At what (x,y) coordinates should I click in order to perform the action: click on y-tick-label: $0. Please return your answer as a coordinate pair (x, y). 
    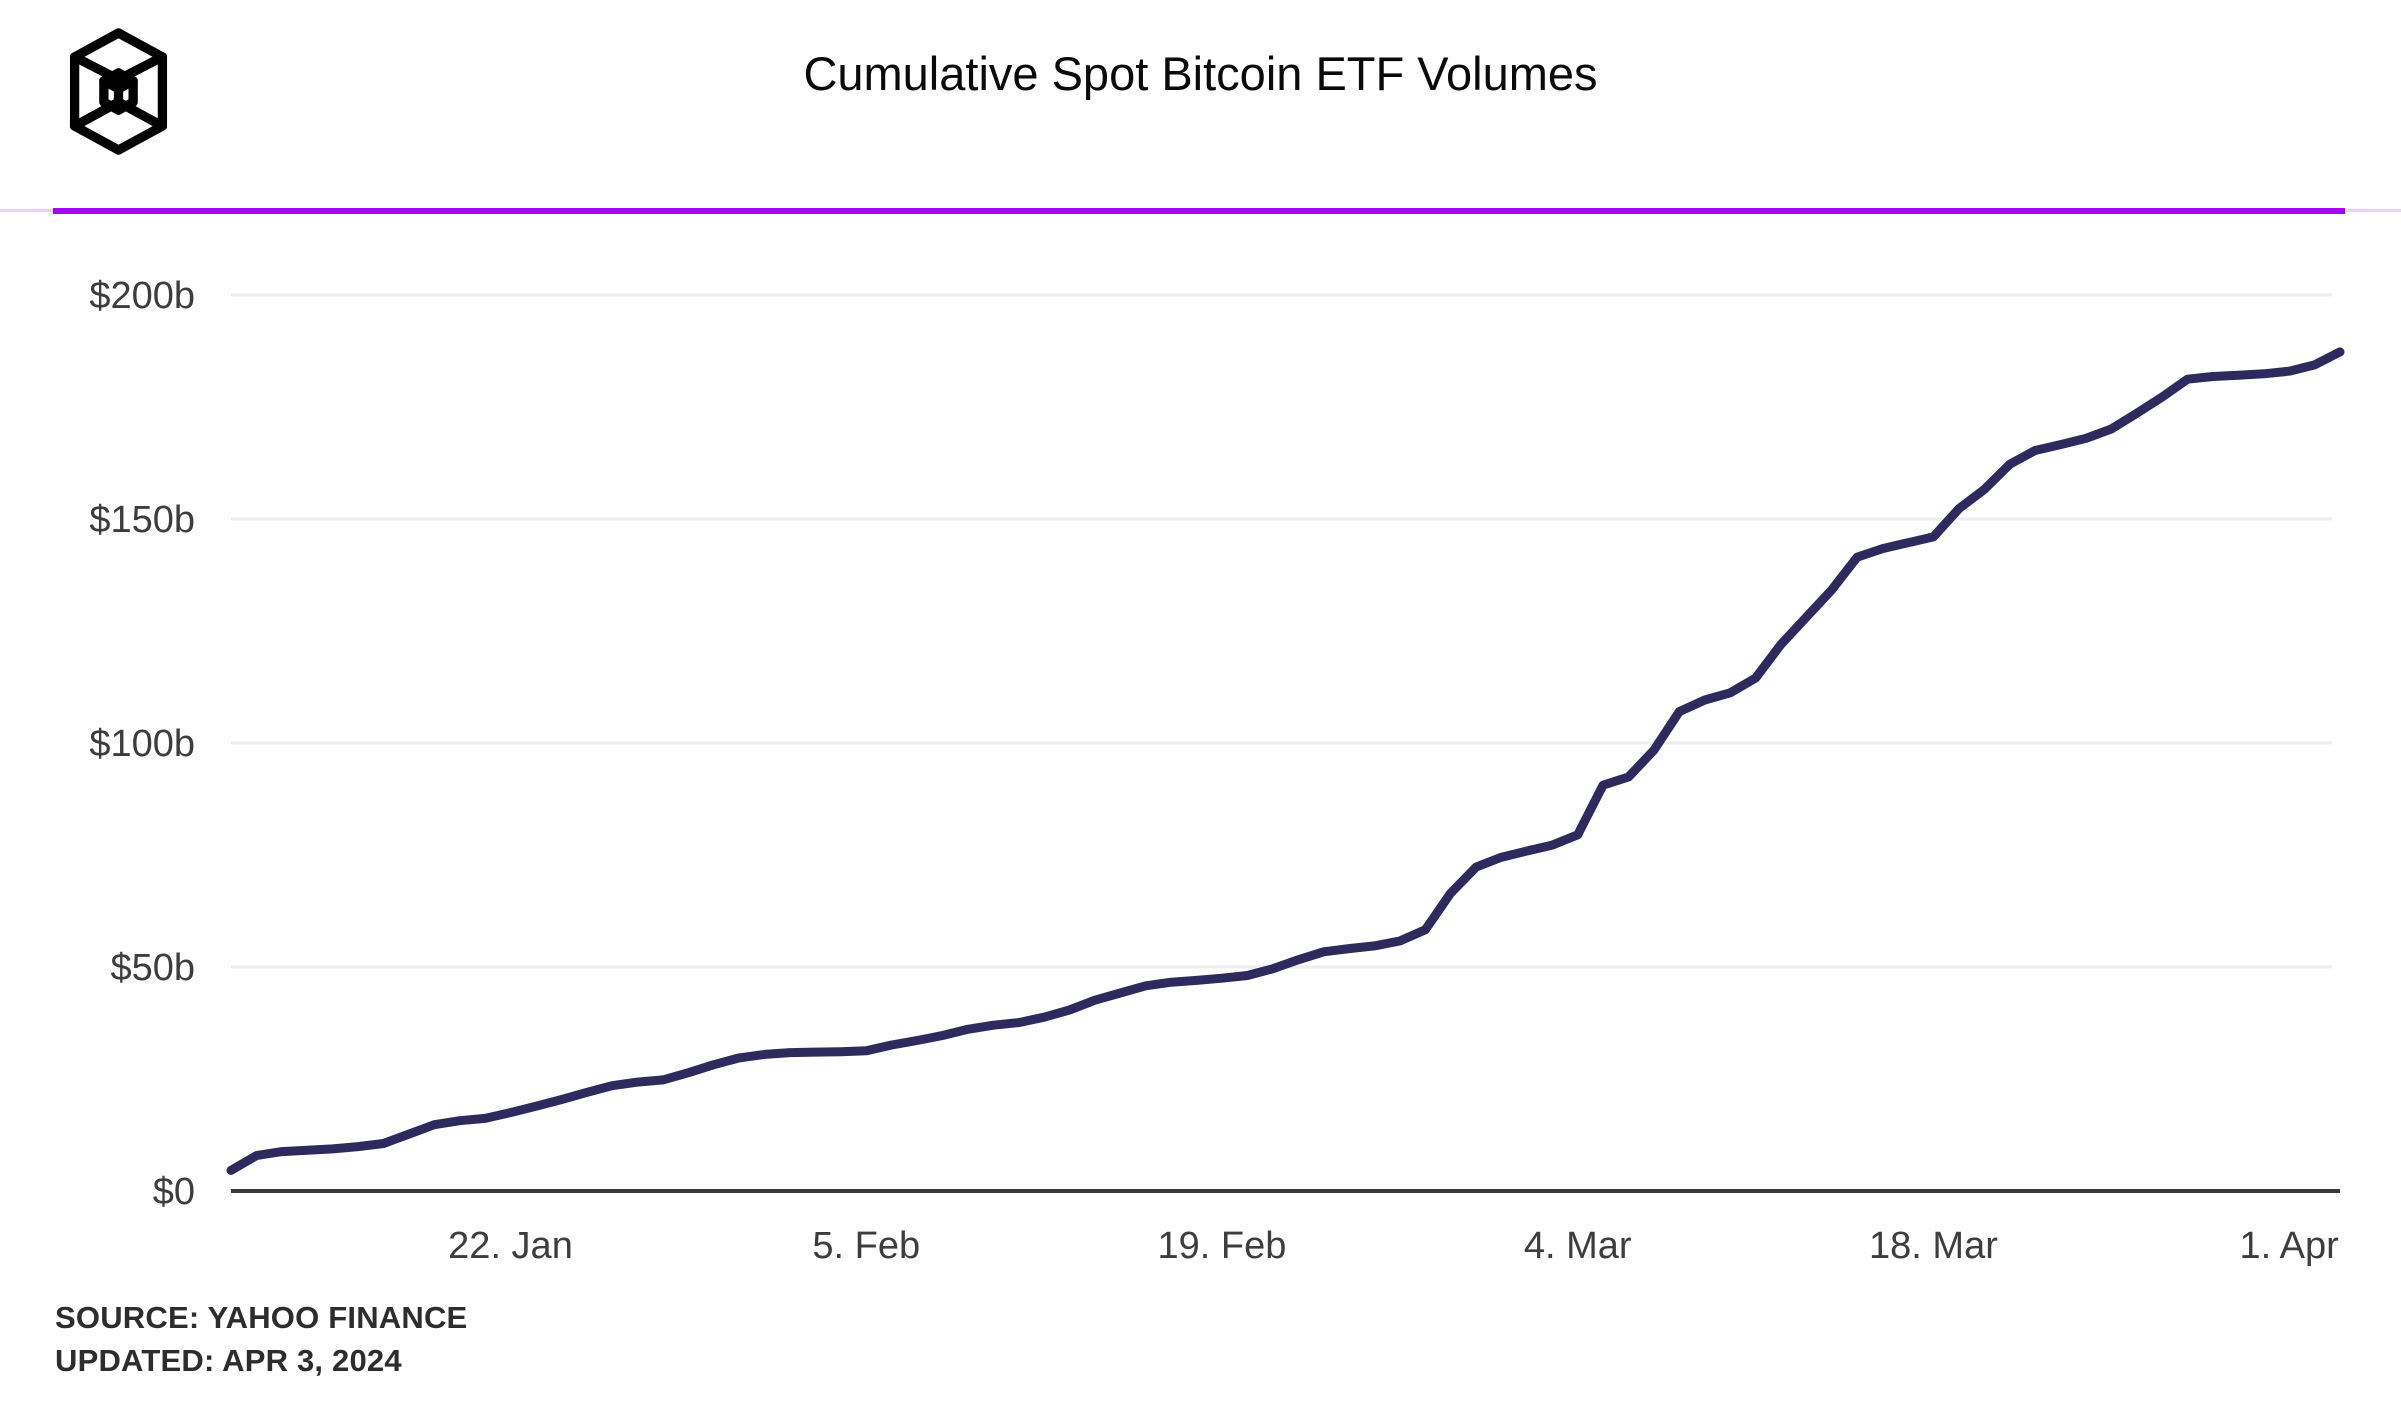
    Looking at the image, I should click on (174, 1192).